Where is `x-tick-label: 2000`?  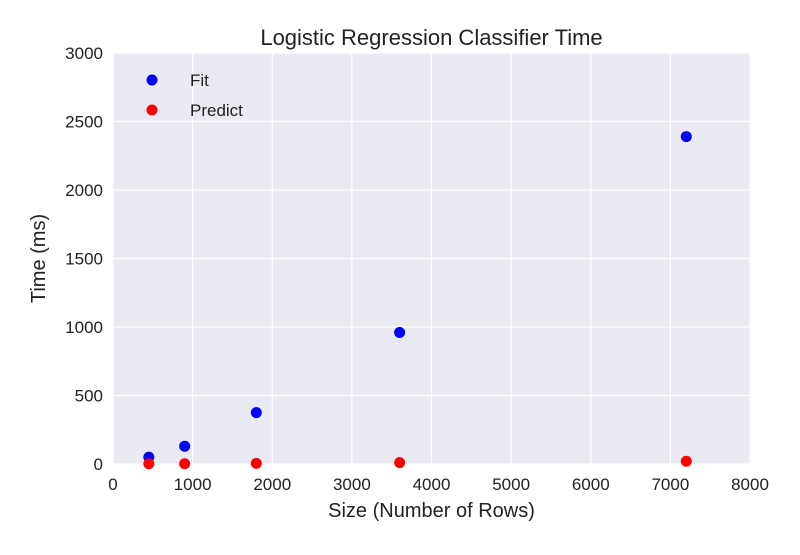 x-tick-label: 2000 is located at coordinates (272, 484).